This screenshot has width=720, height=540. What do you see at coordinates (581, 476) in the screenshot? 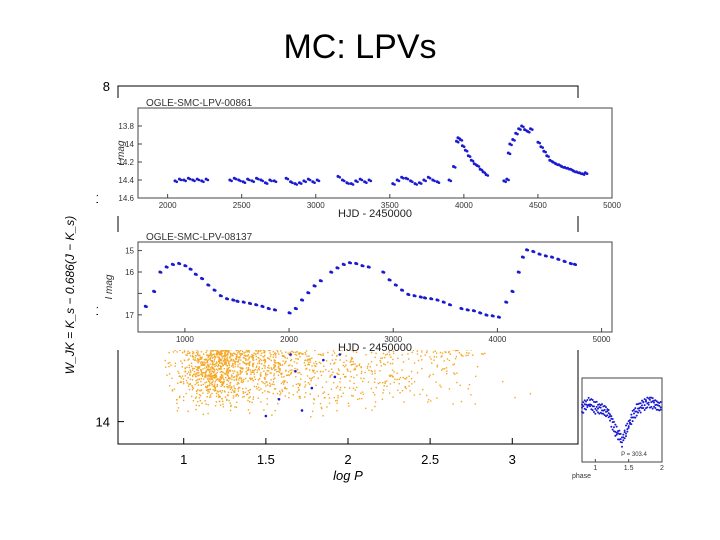
I see `inset-xlabel: phase` at bounding box center [581, 476].